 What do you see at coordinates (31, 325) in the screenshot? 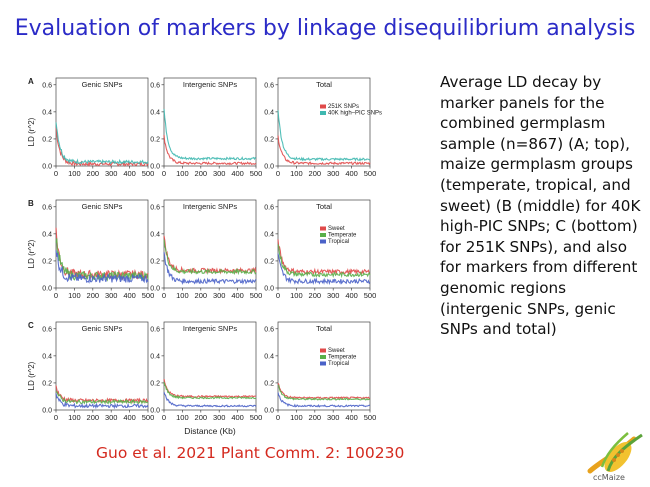
I see `panel-letter: C` at bounding box center [31, 325].